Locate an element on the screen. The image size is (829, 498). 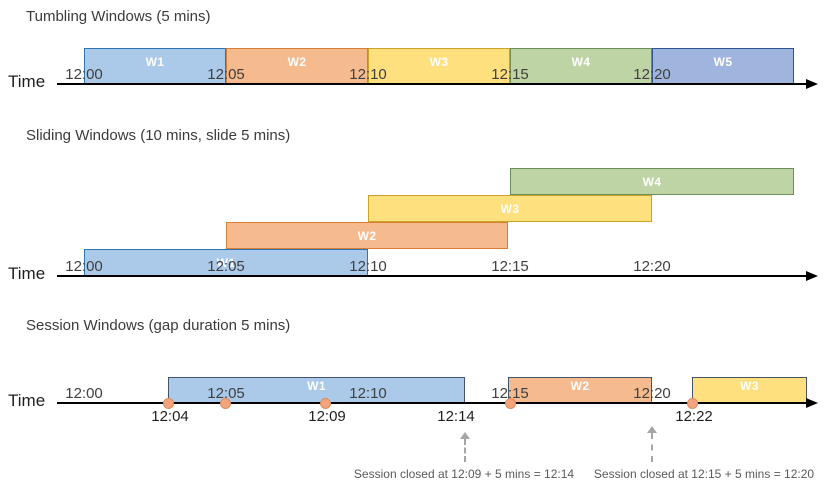
tumbling-window-w3: W3 is located at coordinates (439, 66).